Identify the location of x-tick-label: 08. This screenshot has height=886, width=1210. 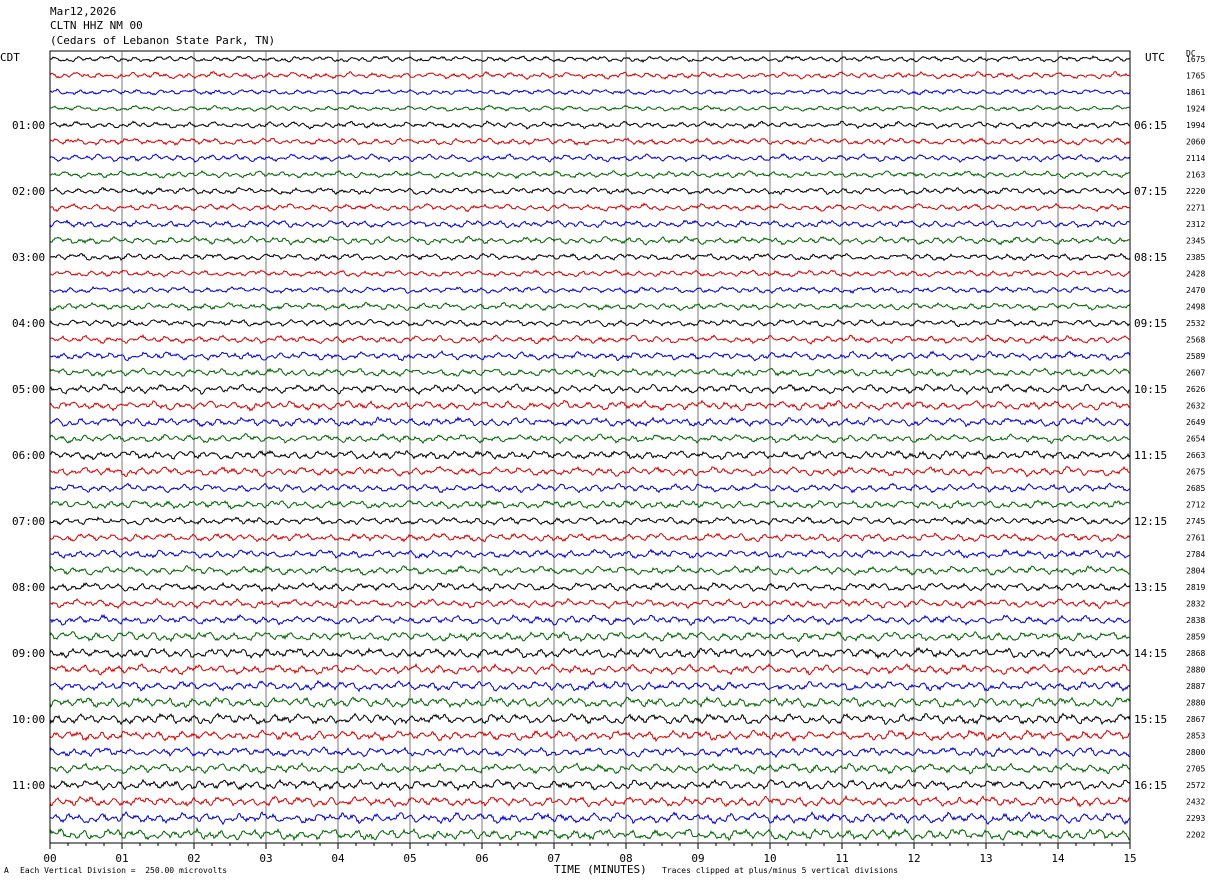
(625, 858).